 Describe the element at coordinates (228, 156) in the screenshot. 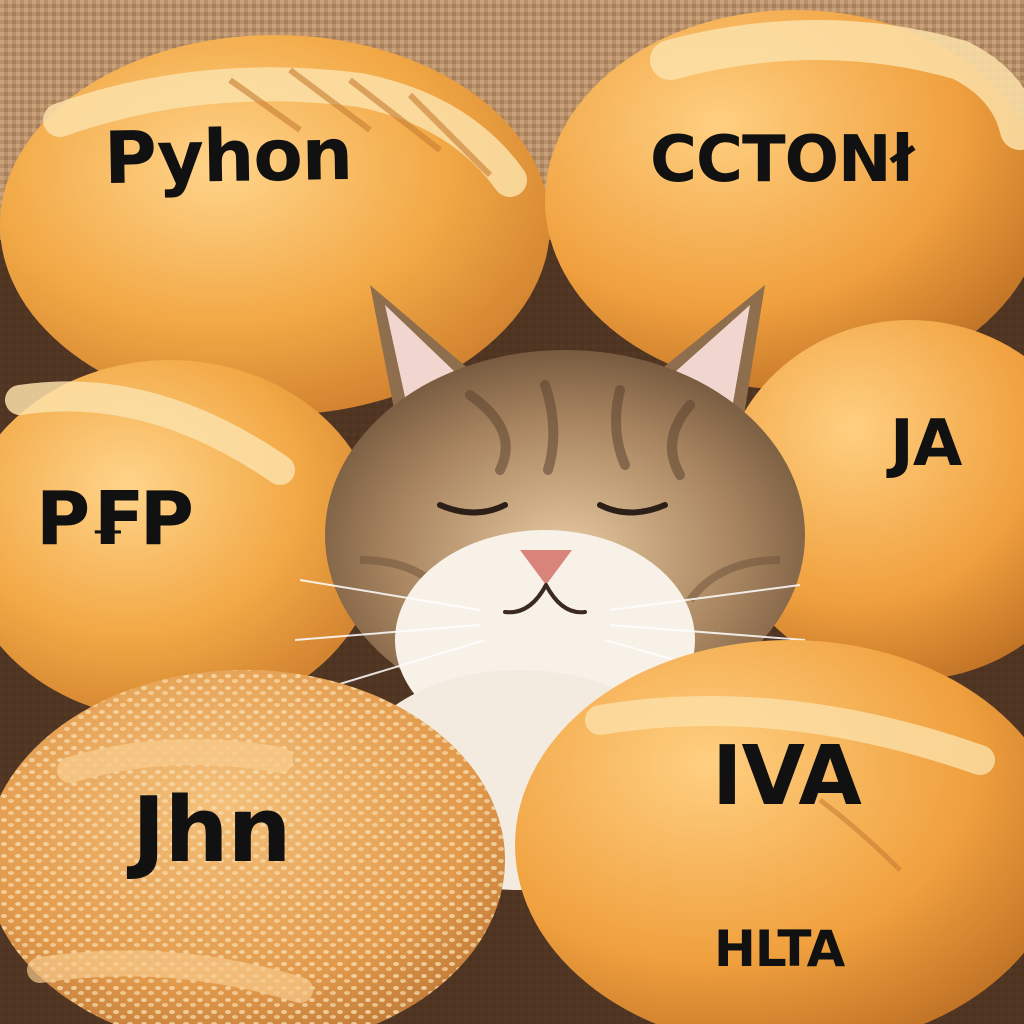

I see `bun-label-python: Pyhon` at that location.